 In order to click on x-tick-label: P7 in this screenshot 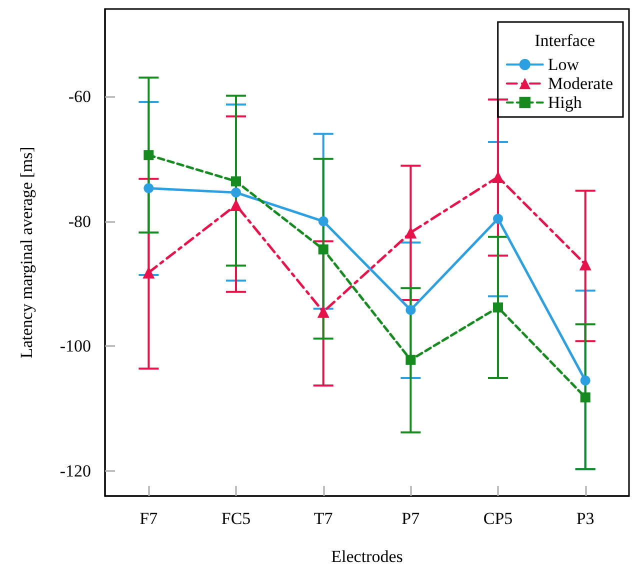, I will do `click(411, 518)`.